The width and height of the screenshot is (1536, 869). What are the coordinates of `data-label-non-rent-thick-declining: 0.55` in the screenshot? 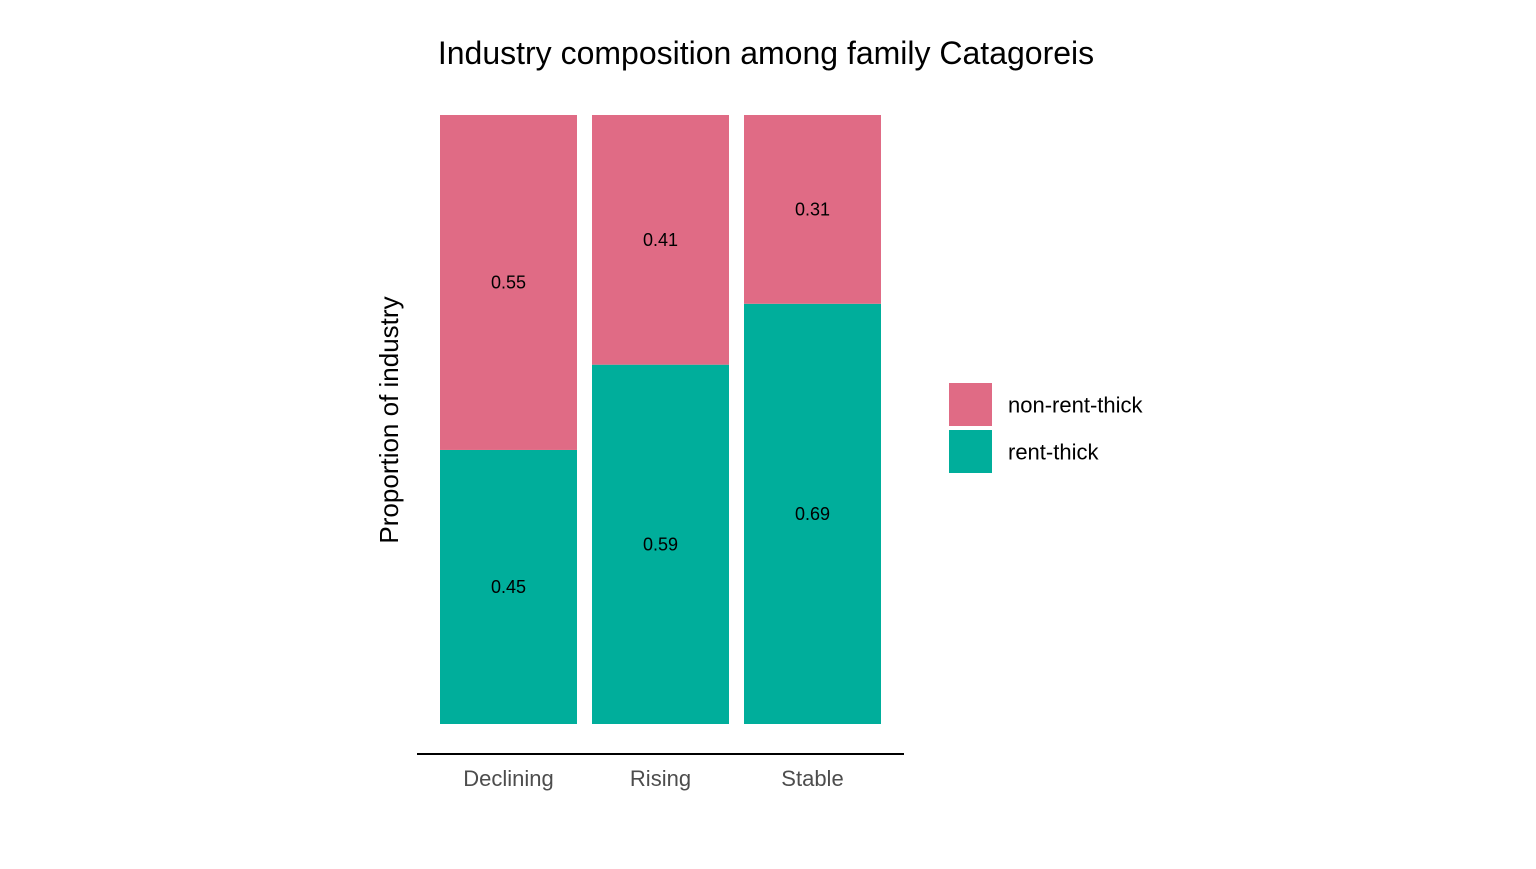 It's located at (508, 282).